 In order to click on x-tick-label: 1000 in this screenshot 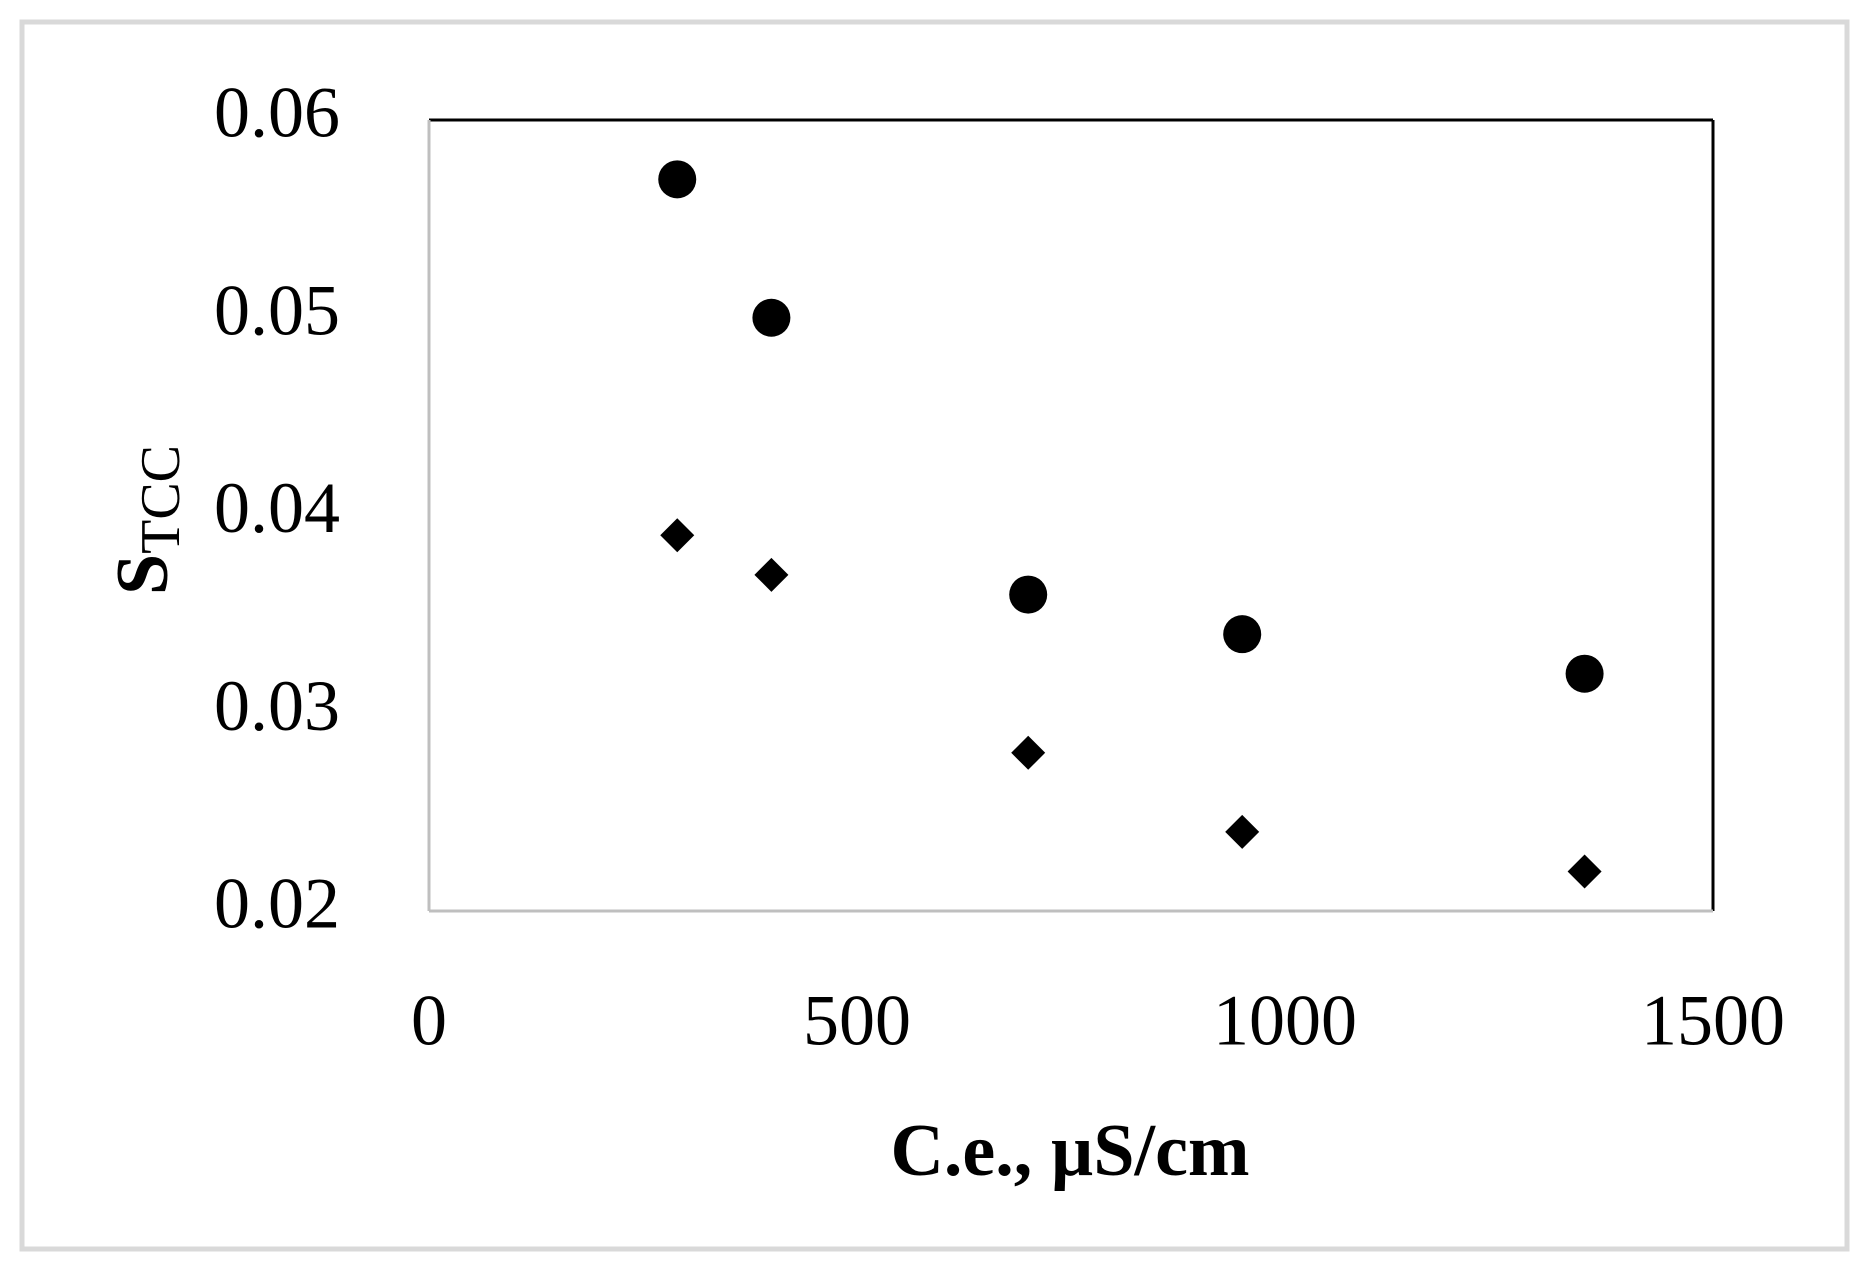, I will do `click(1285, 1021)`.